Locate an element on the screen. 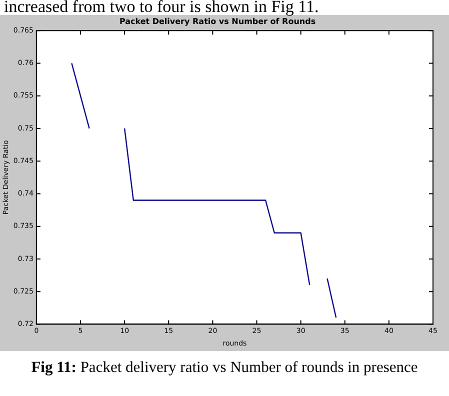 Image resolution: width=449 pixels, height=396 pixels. chart-title: Packet Delivery Ratio vs Number of Rounds is located at coordinates (217, 21).